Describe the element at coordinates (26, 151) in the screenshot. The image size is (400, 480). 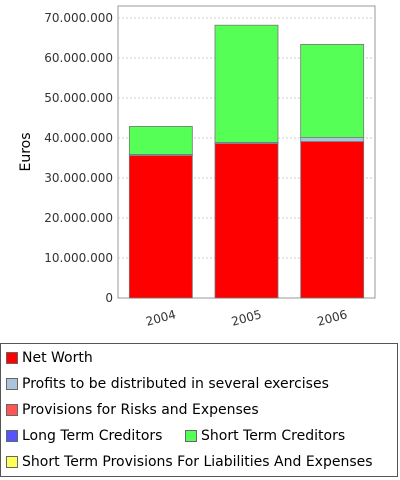
I see `y-axis-label: Euros` at that location.